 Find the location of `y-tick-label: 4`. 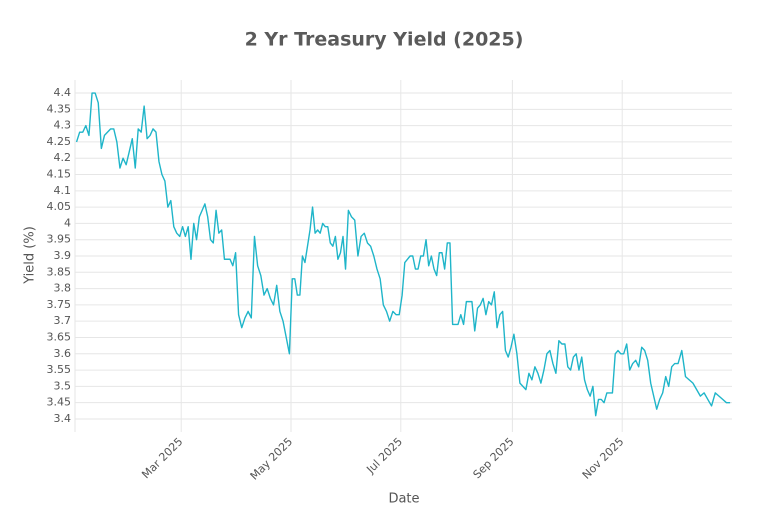

y-tick-label: 4 is located at coordinates (67, 222).